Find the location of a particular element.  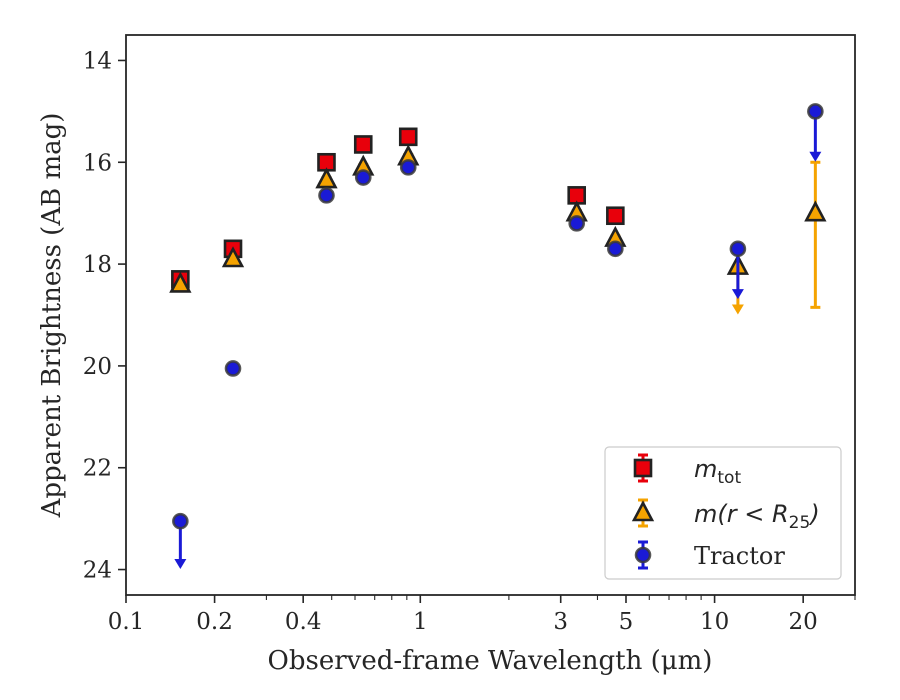

x-tick-label: 10 is located at coordinates (714, 622).